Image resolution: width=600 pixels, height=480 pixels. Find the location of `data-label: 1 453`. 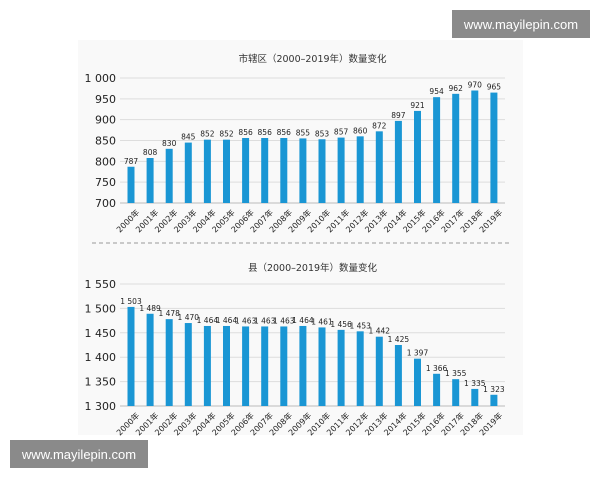

data-label: 1 453 is located at coordinates (360, 325).